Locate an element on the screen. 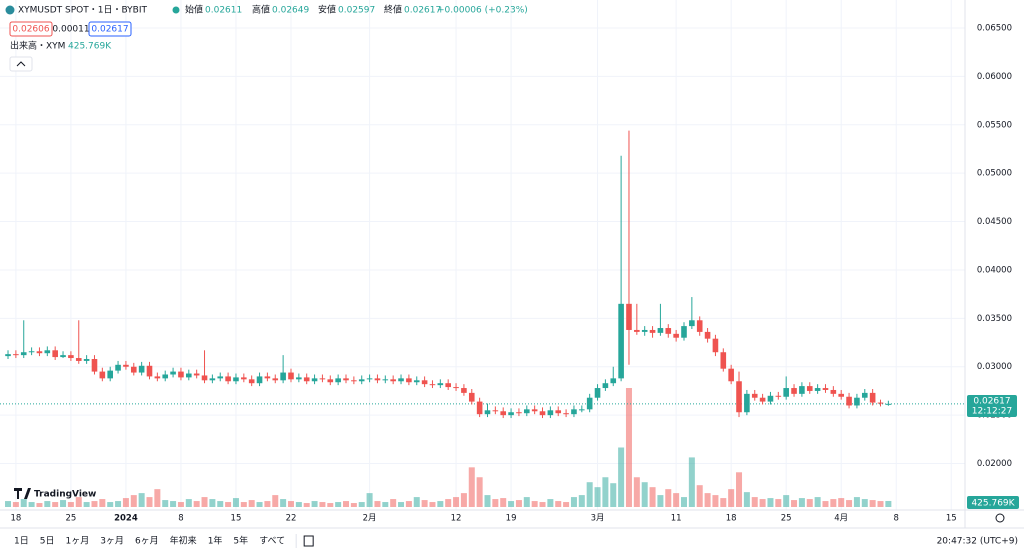 This screenshot has height=552, width=1024. x-tick-label: 15 is located at coordinates (236, 519).